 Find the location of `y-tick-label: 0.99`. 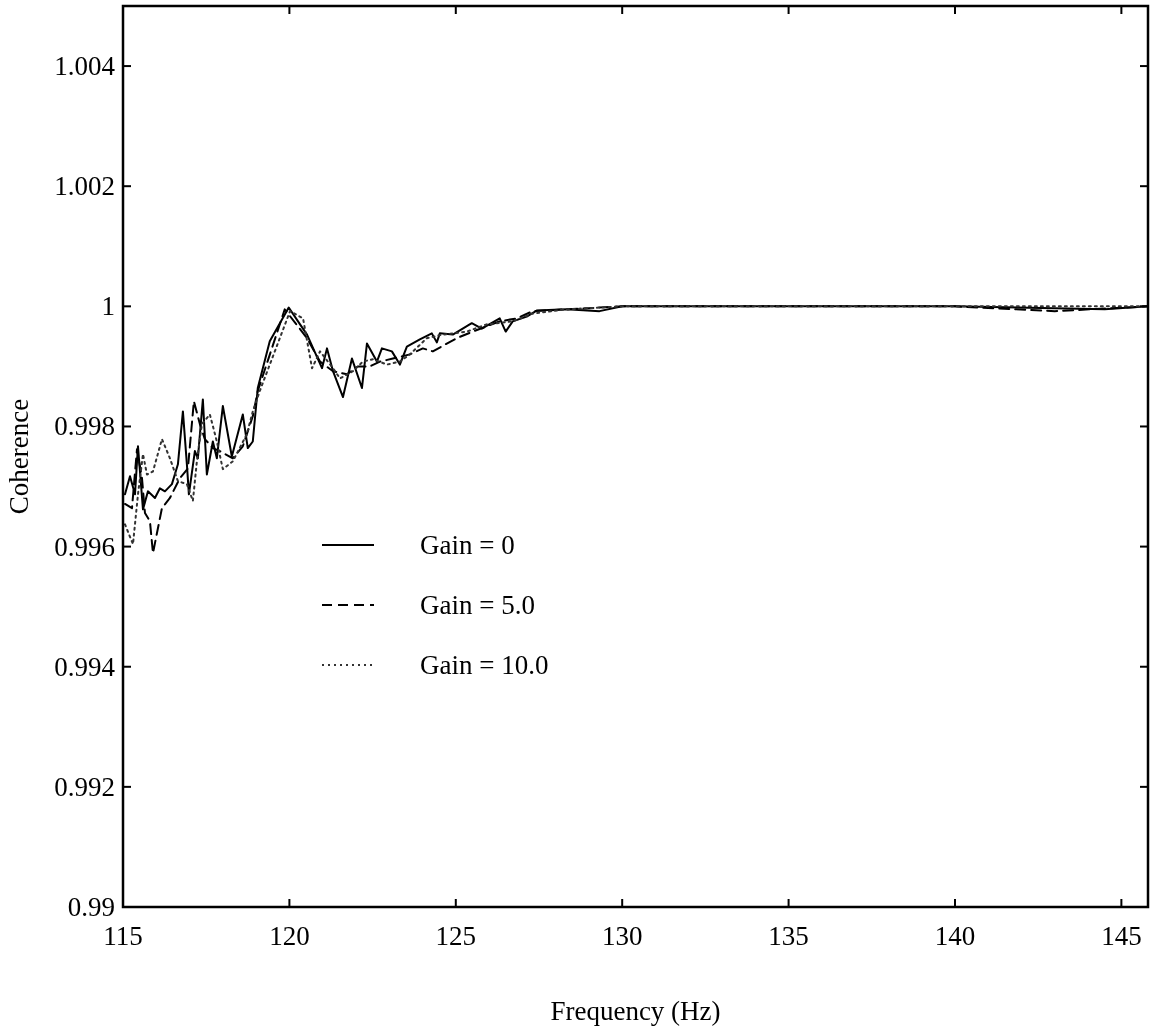

y-tick-label: 0.99 is located at coordinates (91, 907).